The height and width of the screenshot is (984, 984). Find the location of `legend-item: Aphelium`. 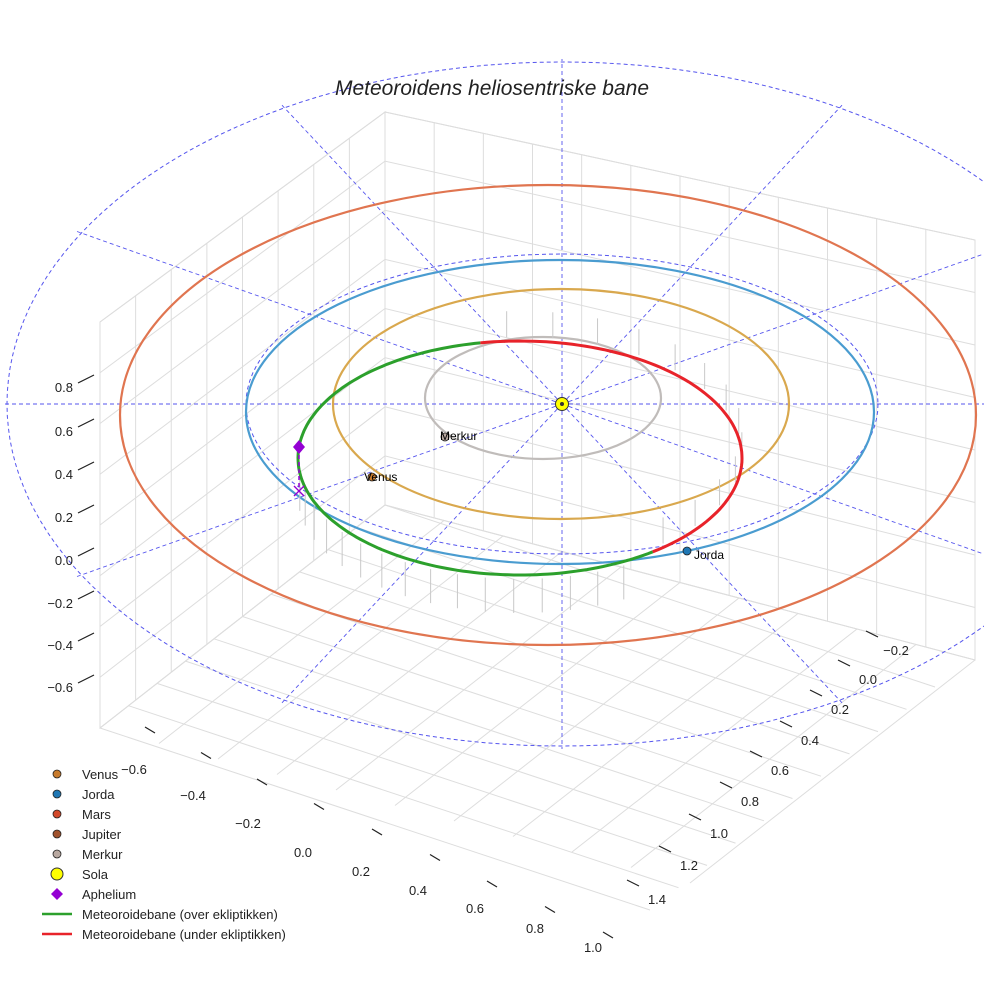

legend-item: Aphelium is located at coordinates (163, 894).